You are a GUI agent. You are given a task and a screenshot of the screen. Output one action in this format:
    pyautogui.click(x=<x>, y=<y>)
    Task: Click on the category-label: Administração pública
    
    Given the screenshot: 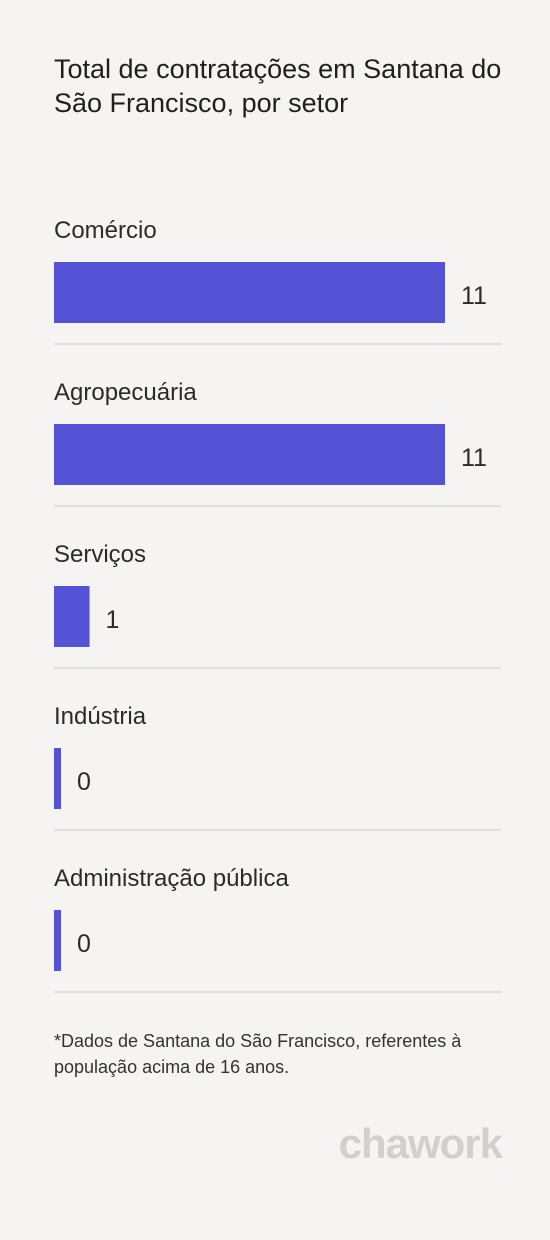 What is the action you would take?
    pyautogui.click(x=171, y=878)
    